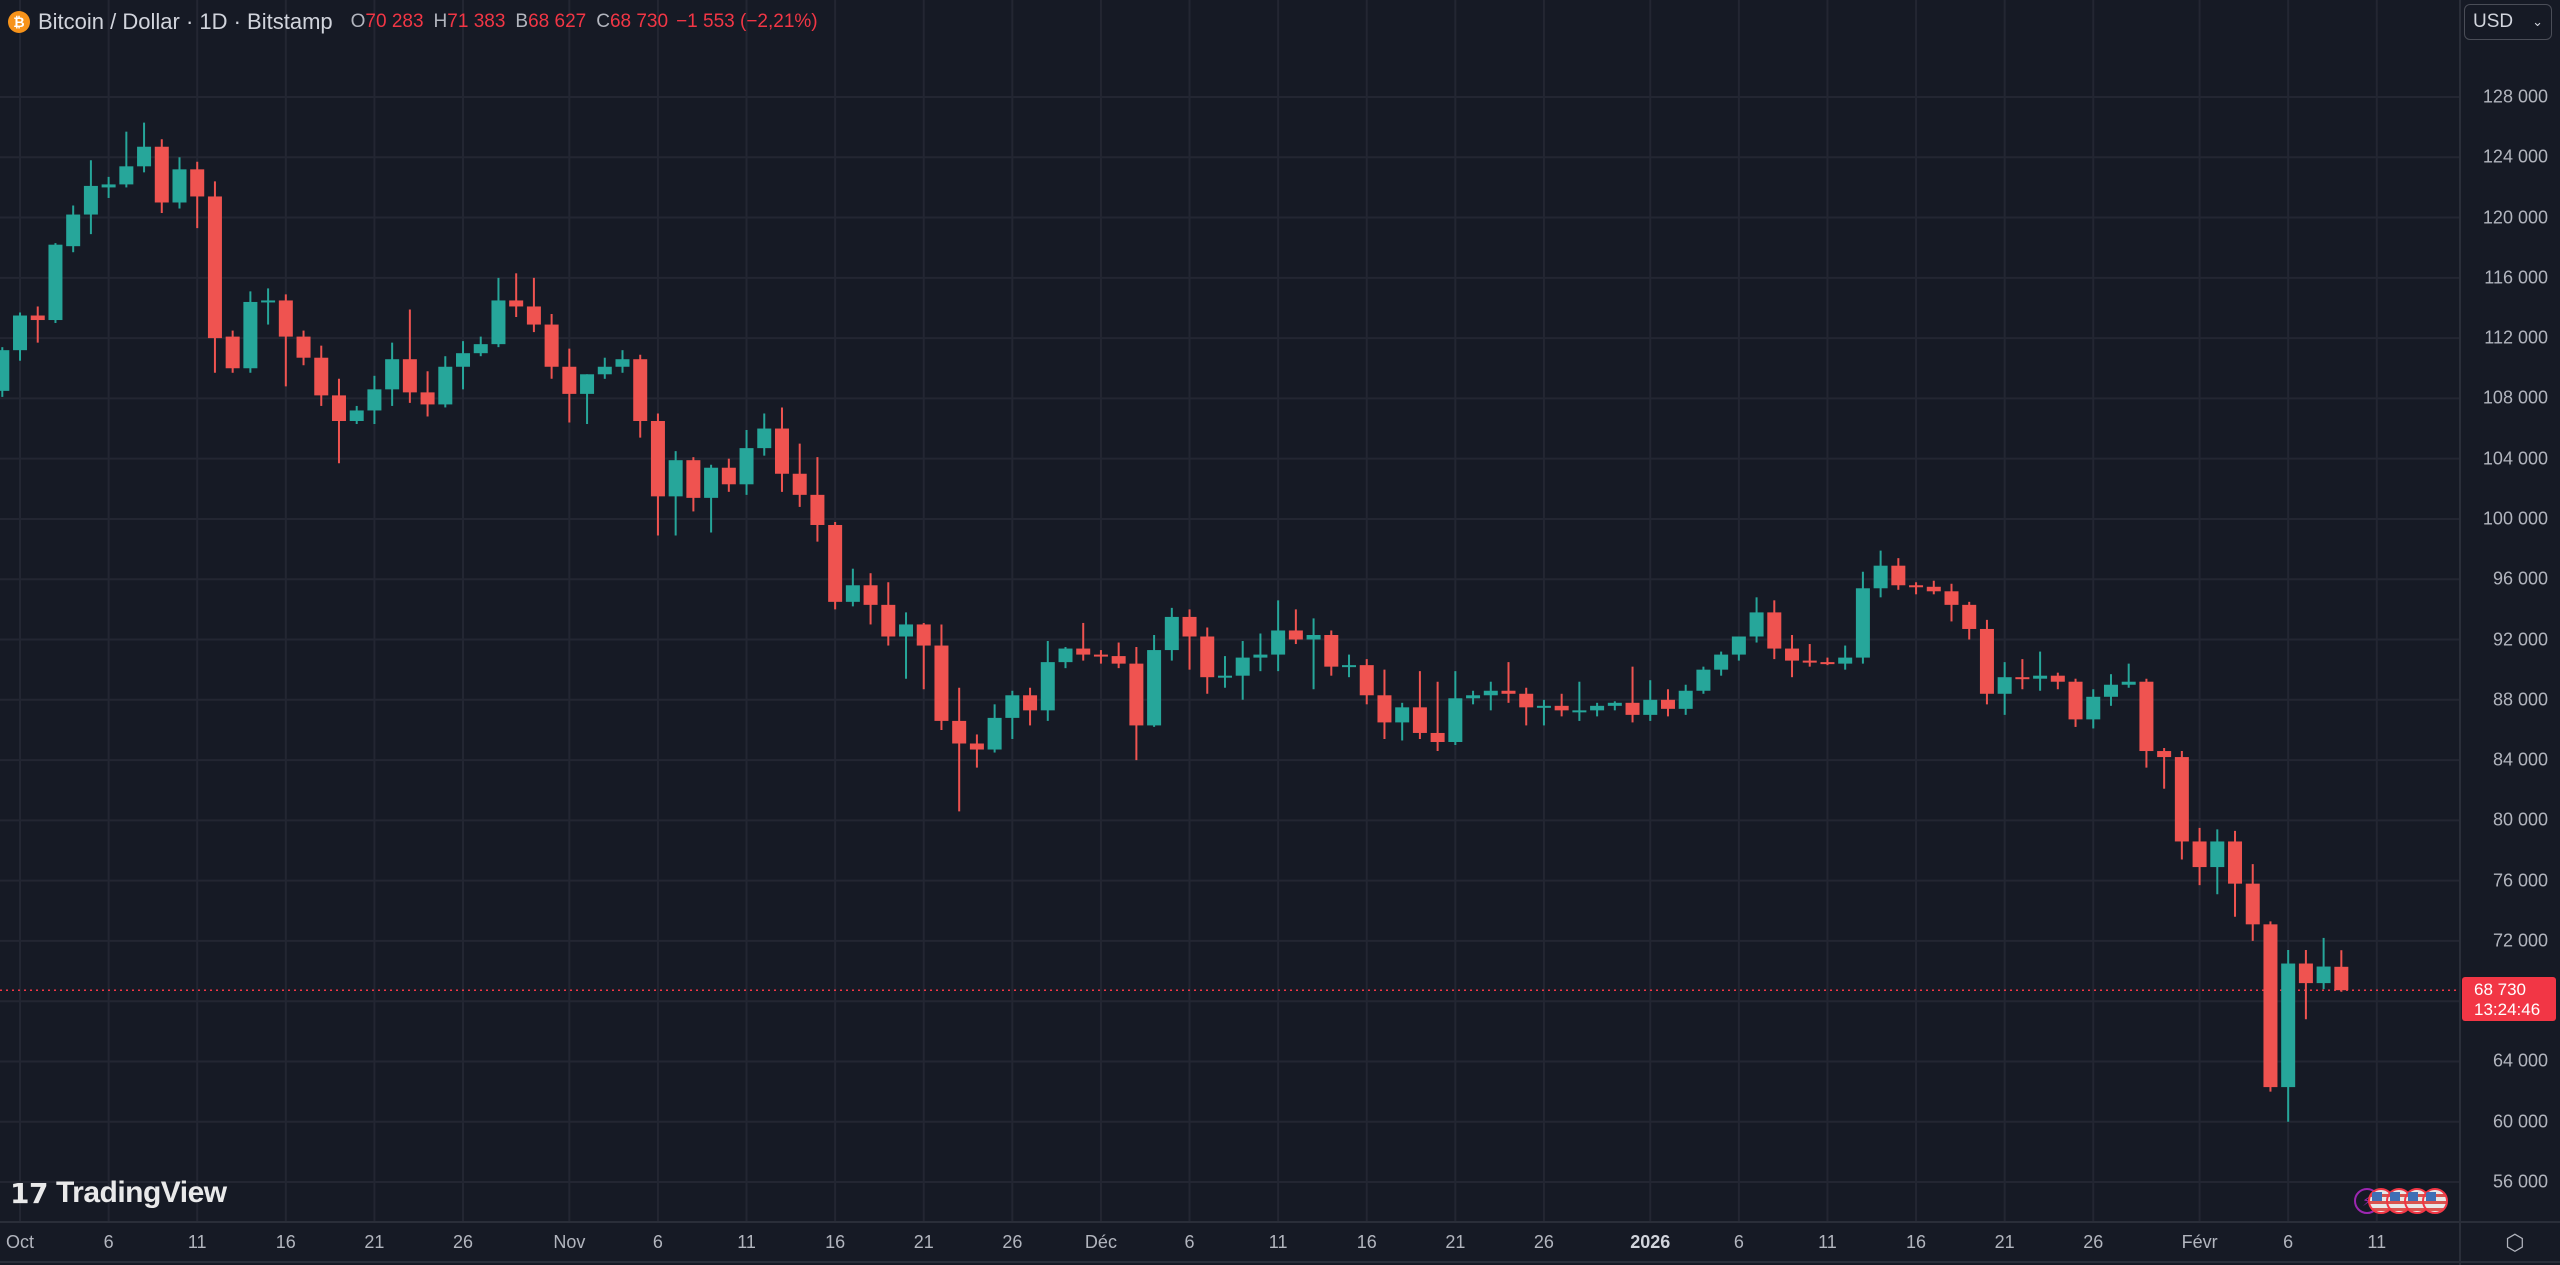  I want to click on price-tick-label: 84 000, so click(2520, 759).